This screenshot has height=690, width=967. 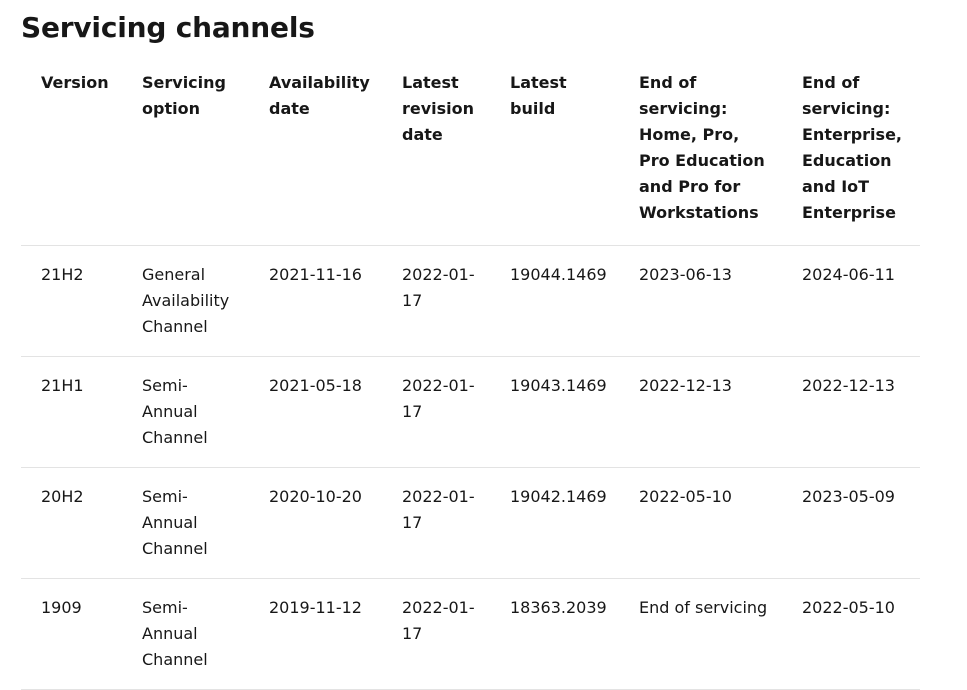 I want to click on cell-availability-date: 2021-05-18, so click(x=315, y=412).